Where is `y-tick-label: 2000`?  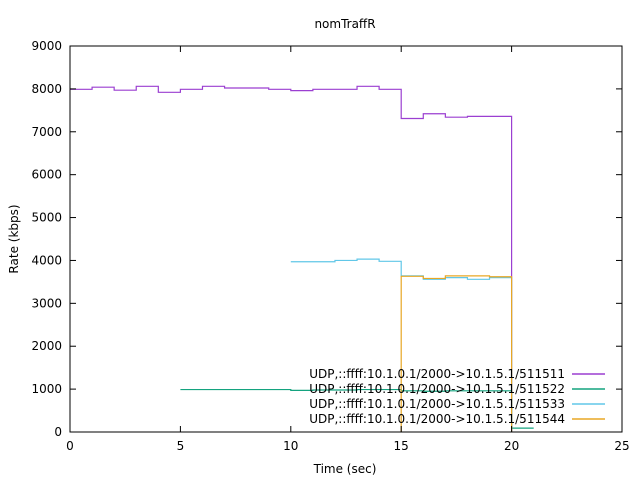
y-tick-label: 2000 is located at coordinates (46, 346).